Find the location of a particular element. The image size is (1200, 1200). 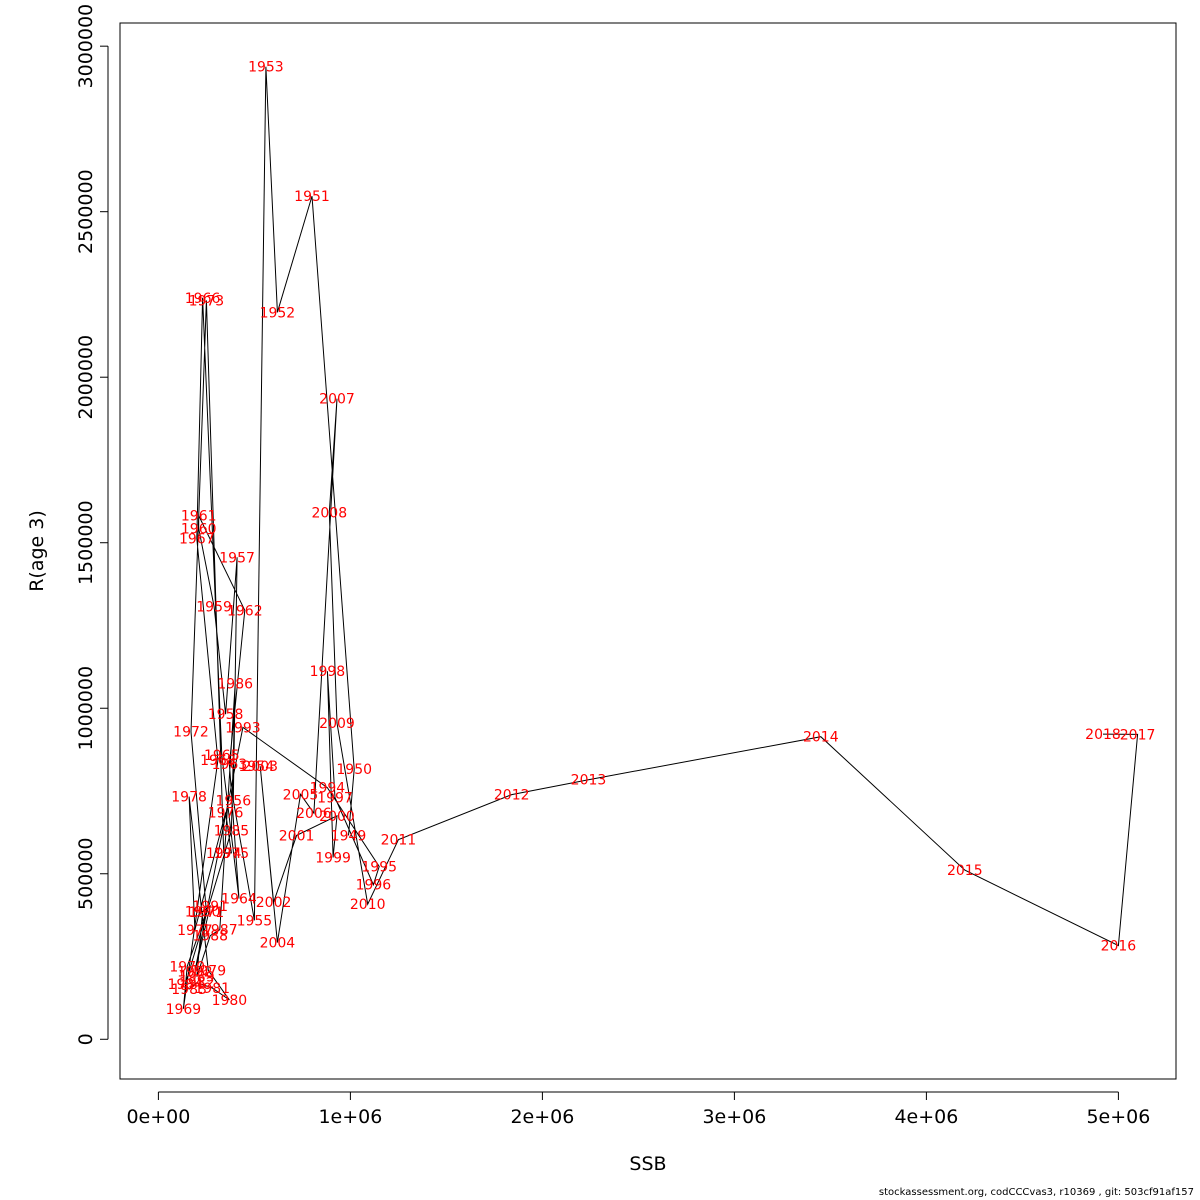

point-label-1972: 1972 is located at coordinates (191, 733).